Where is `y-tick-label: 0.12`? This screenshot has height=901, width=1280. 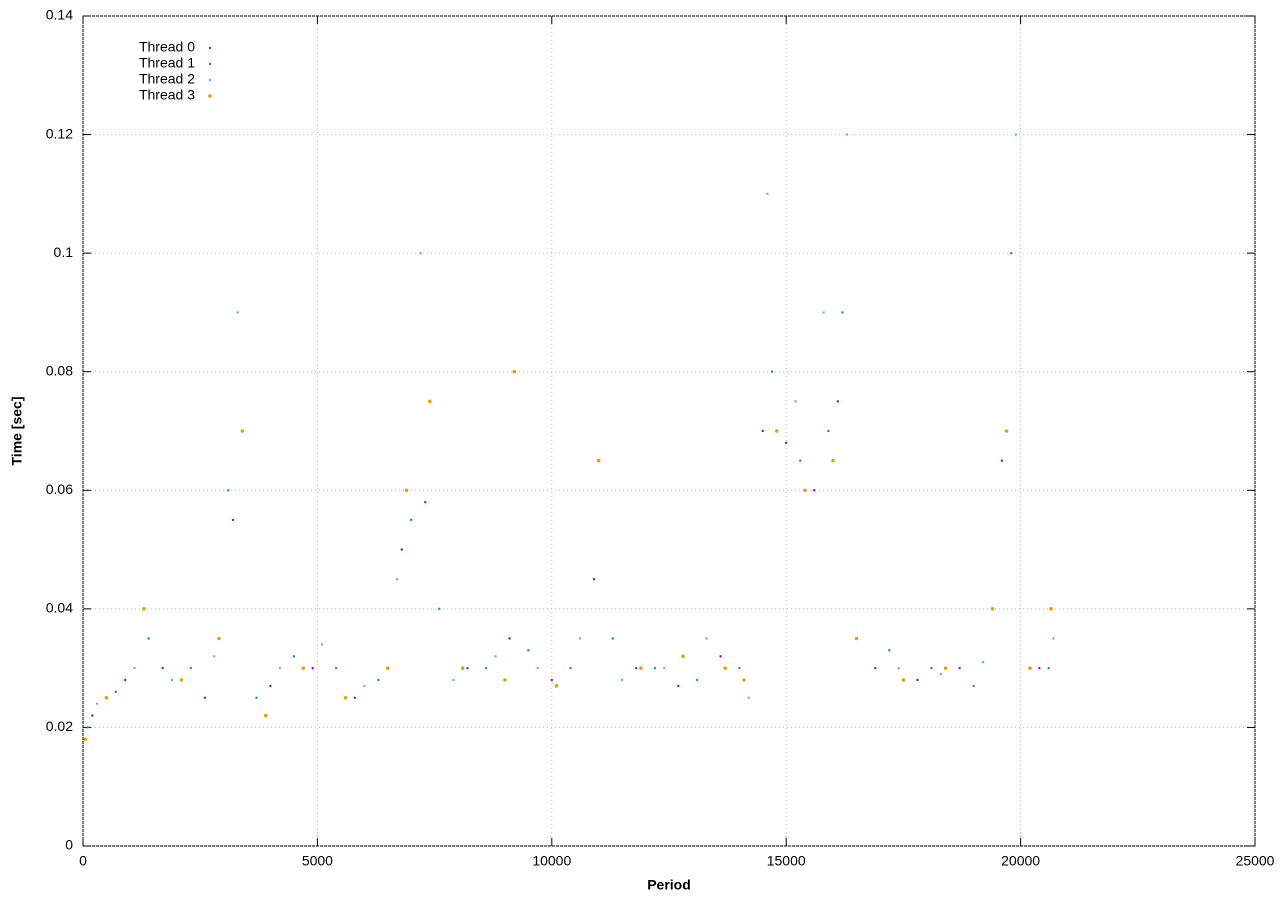 y-tick-label: 0.12 is located at coordinates (59, 133).